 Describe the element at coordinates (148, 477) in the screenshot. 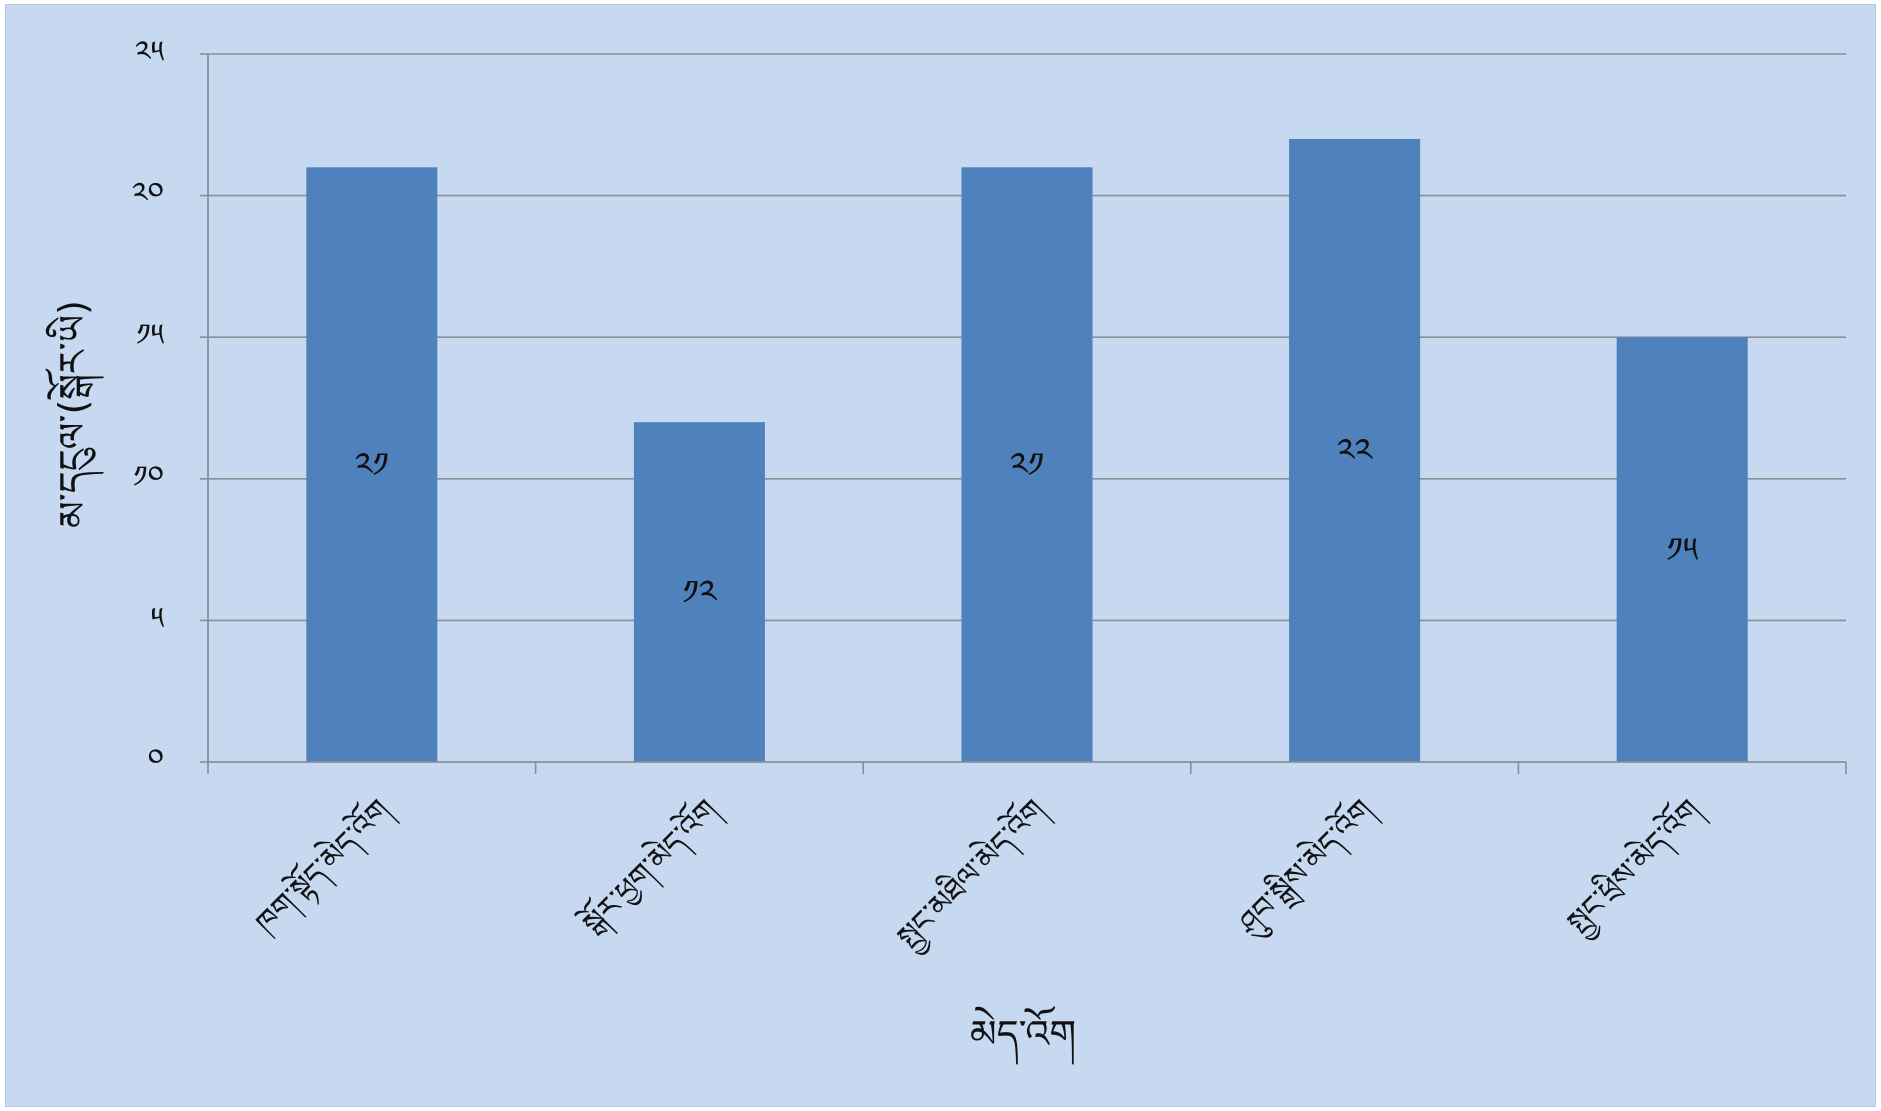

I see `y-tick-label: ༡༠` at that location.